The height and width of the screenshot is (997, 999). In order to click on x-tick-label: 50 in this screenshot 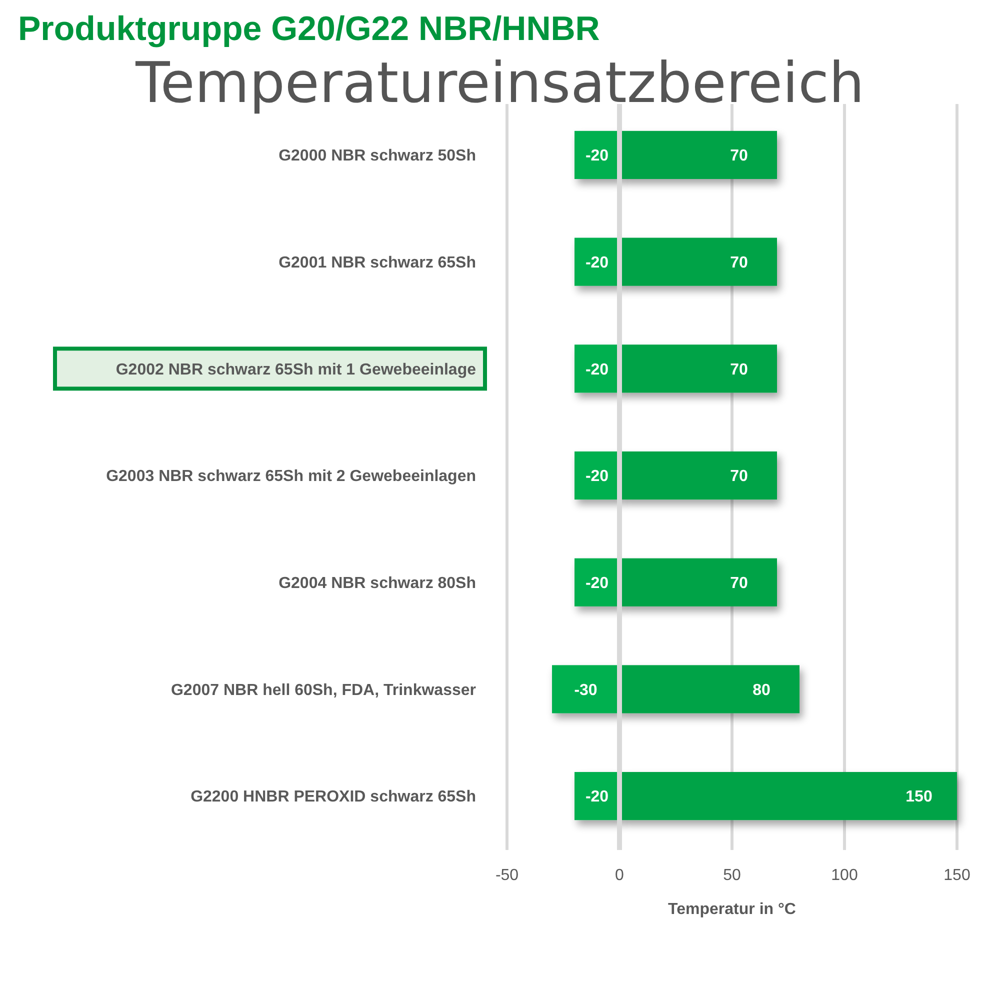, I will do `click(732, 875)`.